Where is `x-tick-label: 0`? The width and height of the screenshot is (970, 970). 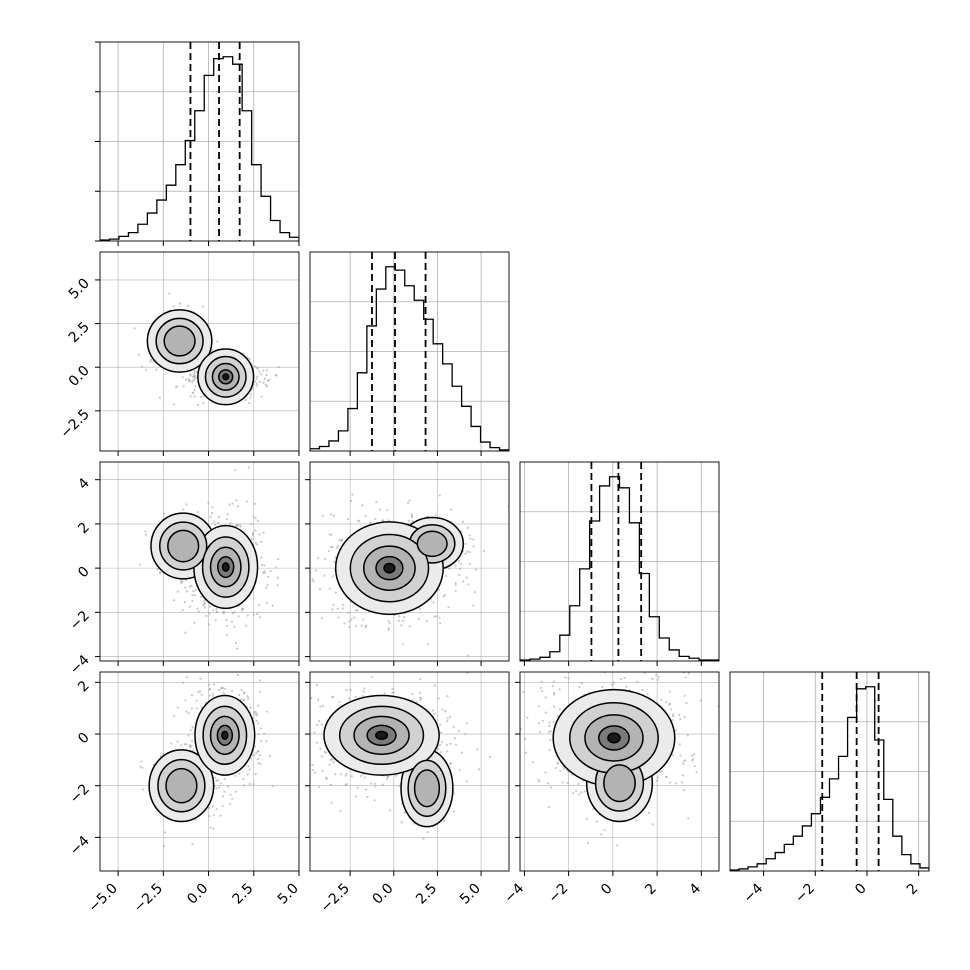
x-tick-label: 0 is located at coordinates (861, 890).